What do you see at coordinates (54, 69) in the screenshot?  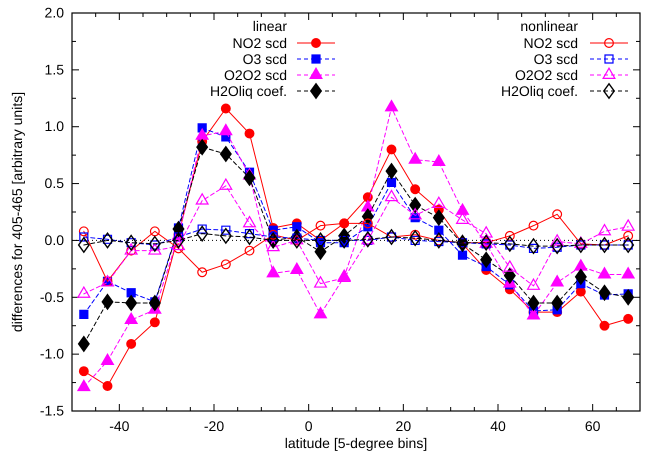 I see `y-tick-label: 1.5` at bounding box center [54, 69].